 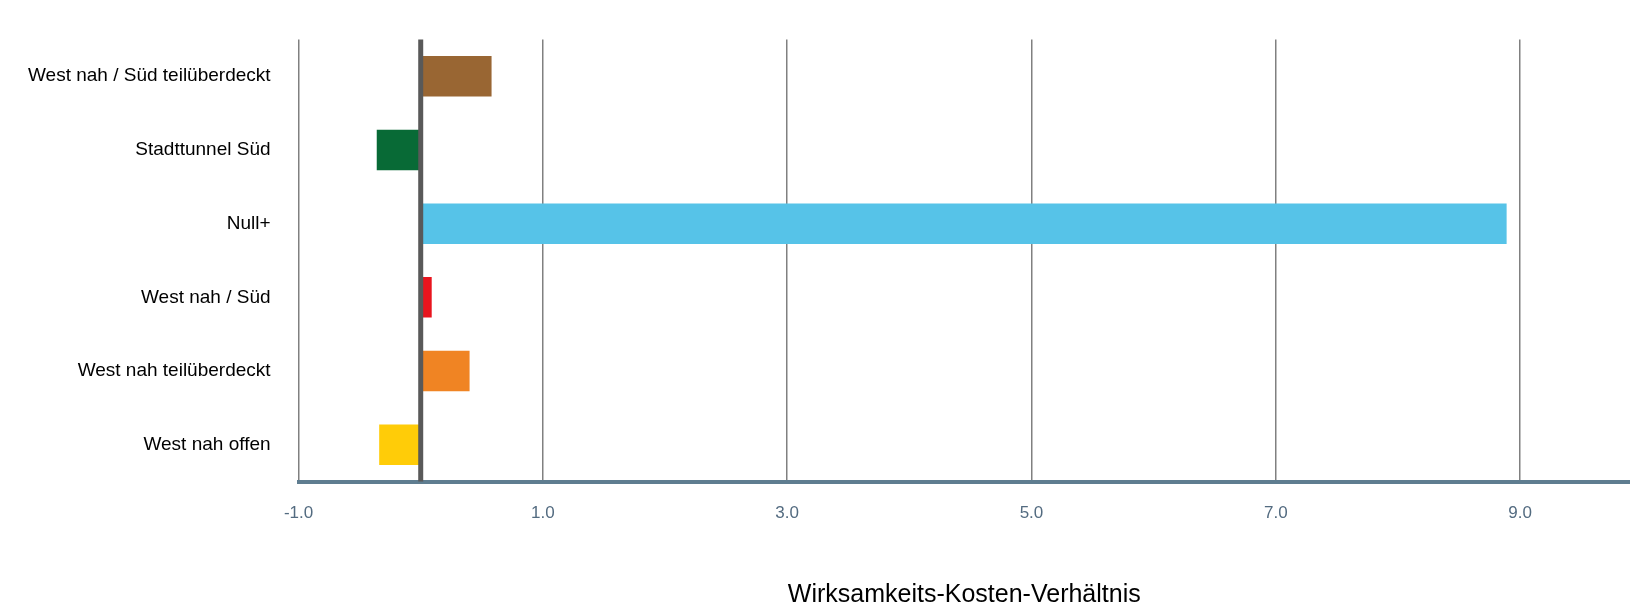 I want to click on y-tick-label: West nah offen, so click(x=207, y=443).